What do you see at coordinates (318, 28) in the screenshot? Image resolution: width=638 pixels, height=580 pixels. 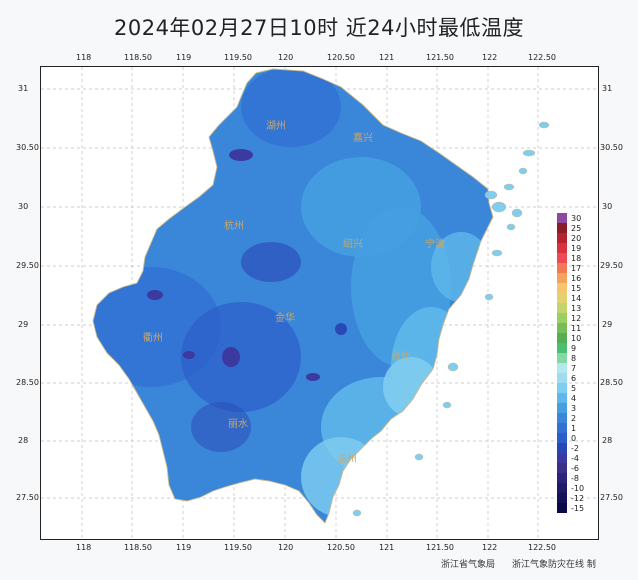 I see `page-title: 2024年02月27日10时 近24小时最低温度` at bounding box center [318, 28].